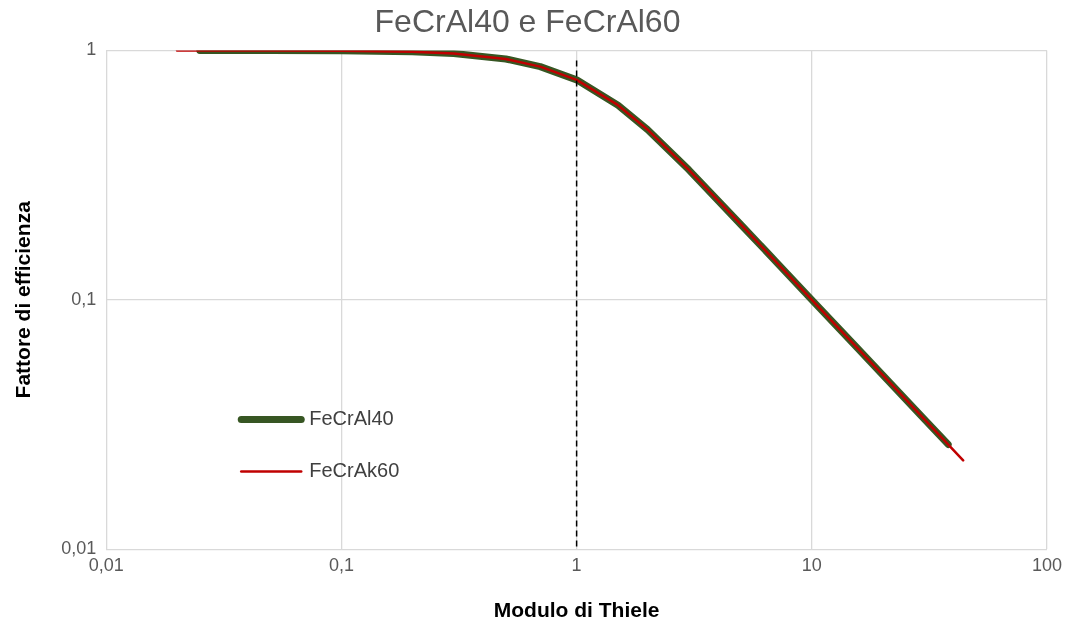  What do you see at coordinates (23, 299) in the screenshot?
I see `y-axis-title: Fattore di efficienza` at bounding box center [23, 299].